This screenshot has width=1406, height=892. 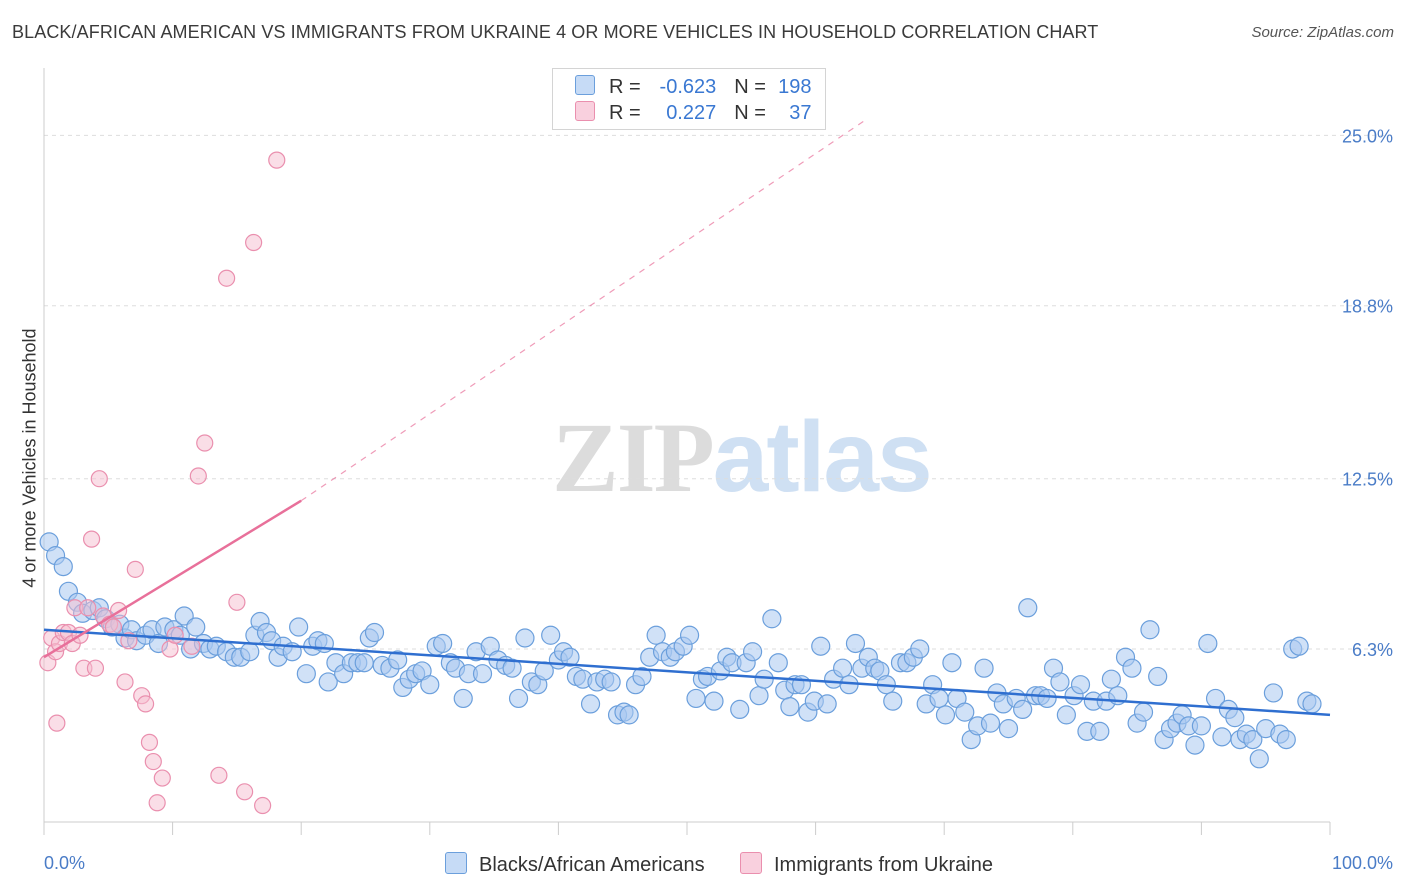 I want to click on y-tick-label: 18.8%, so click(x=1367, y=307).